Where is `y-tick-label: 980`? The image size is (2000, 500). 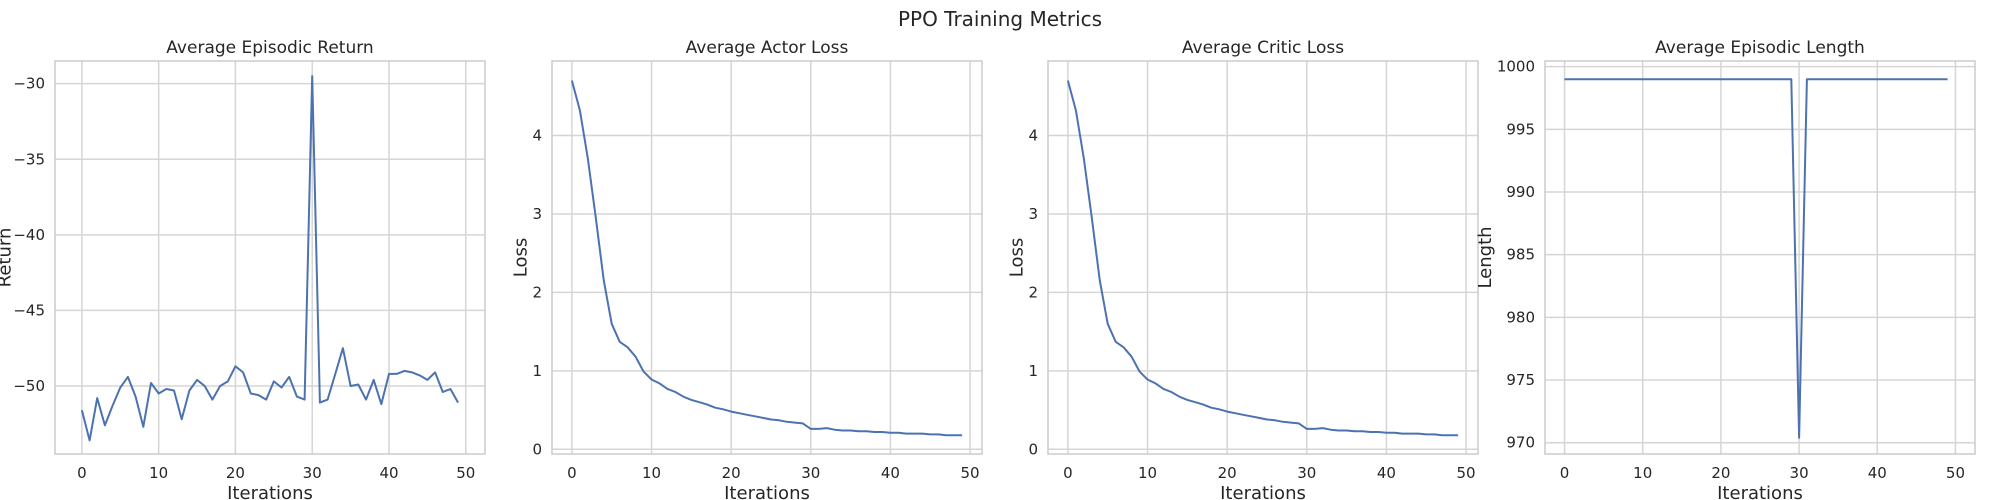
y-tick-label: 980 is located at coordinates (1520, 317).